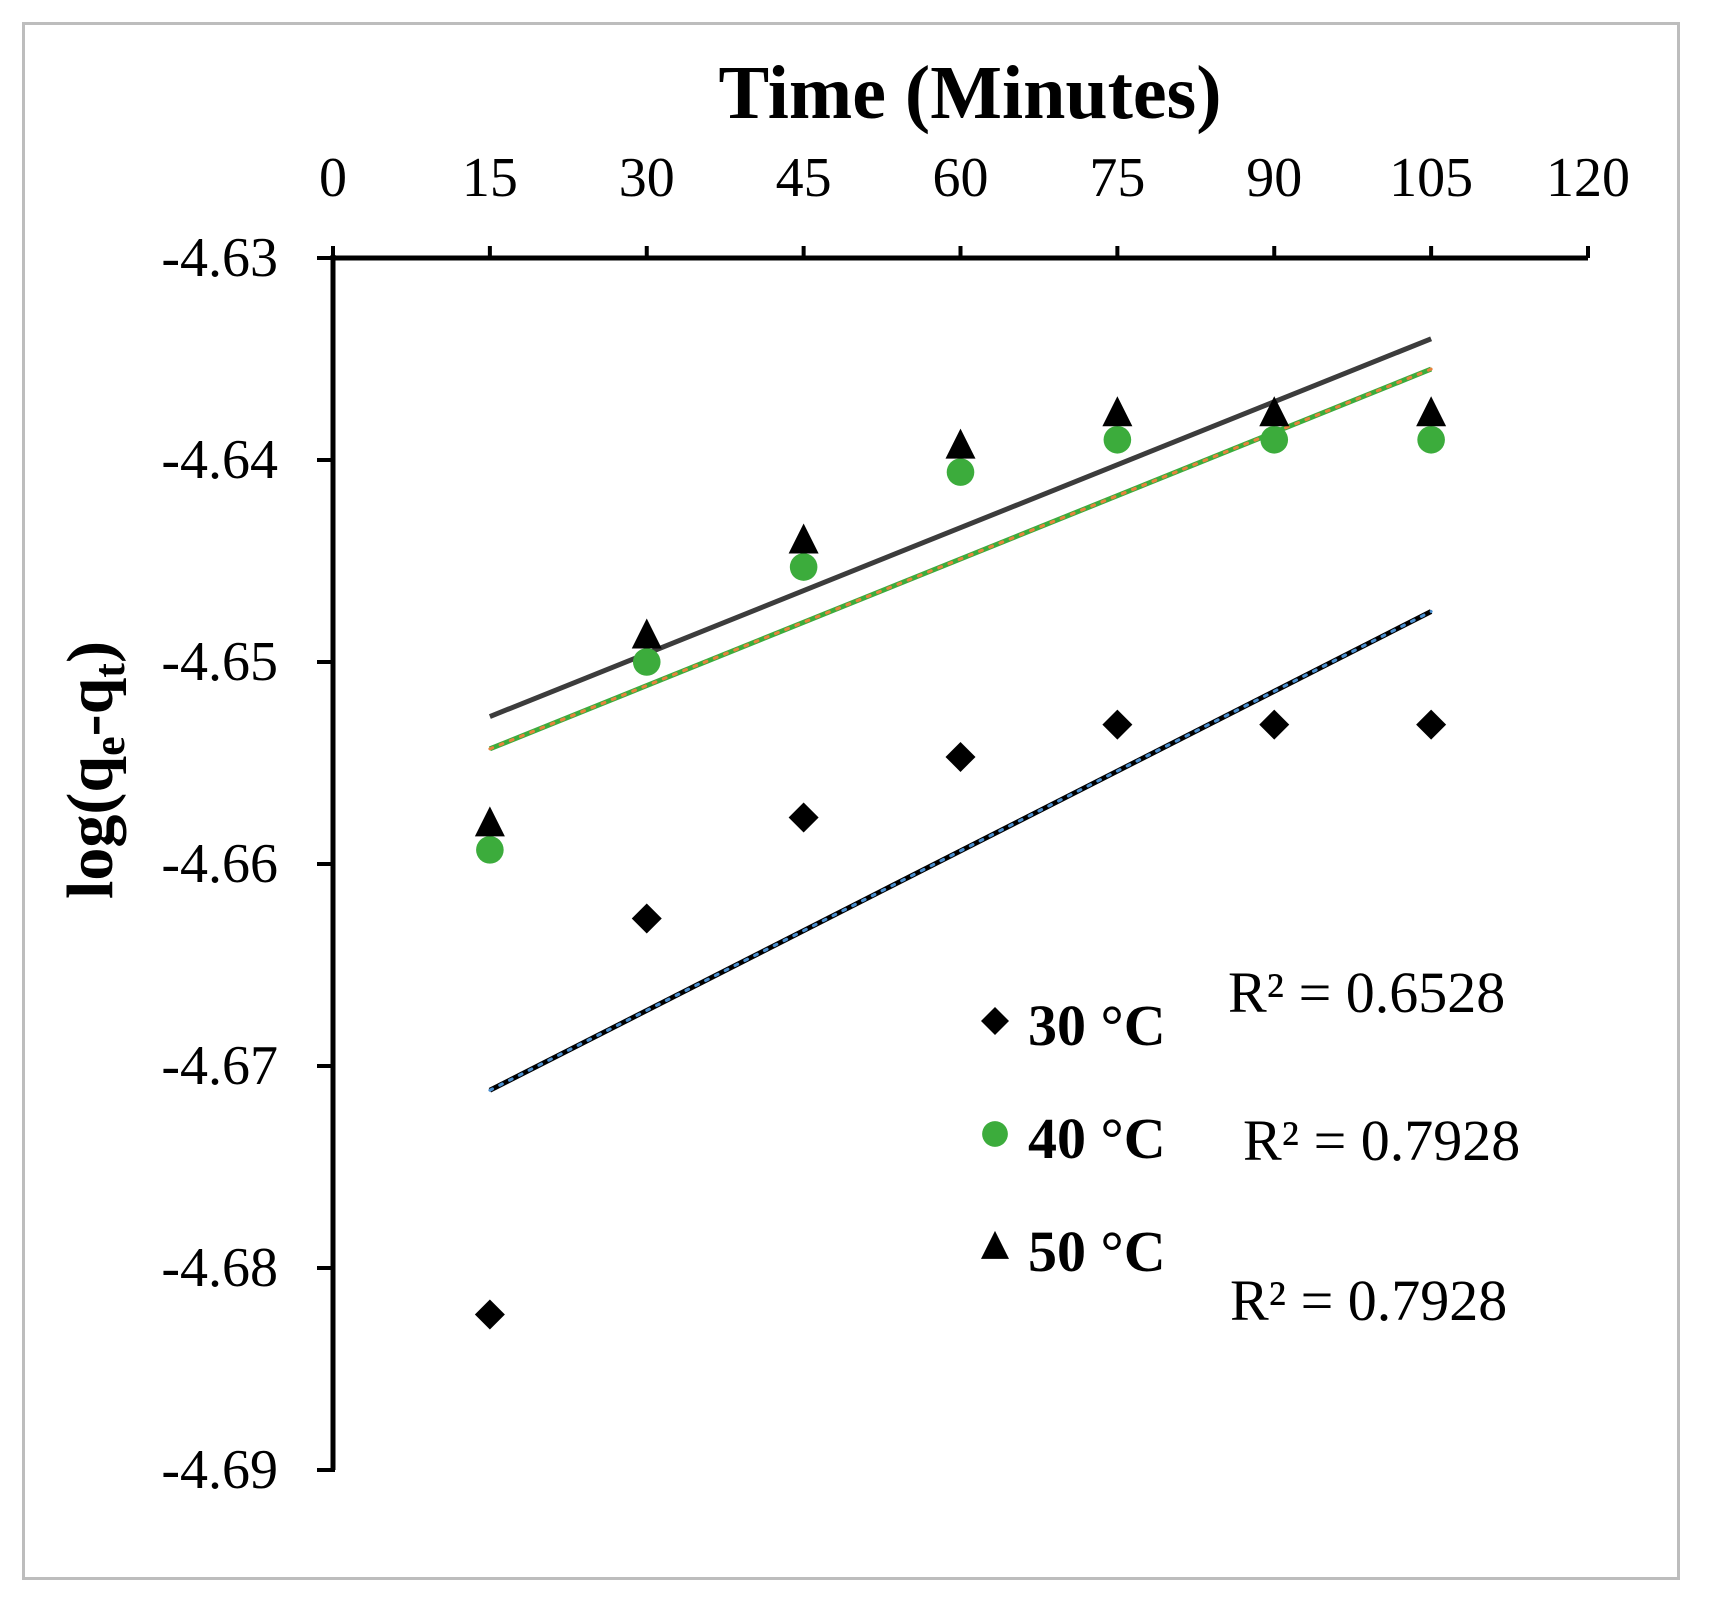 The image size is (1710, 1608). I want to click on y-tick-label: -4.65, so click(219, 662).